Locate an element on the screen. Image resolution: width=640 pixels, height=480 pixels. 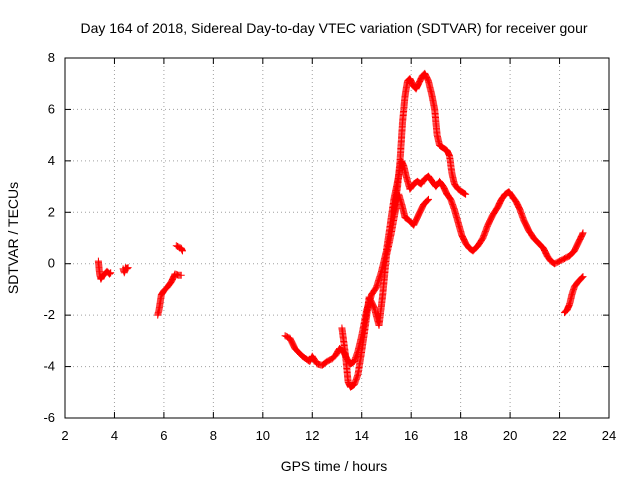
y-tick-label: 6 is located at coordinates (51, 108).